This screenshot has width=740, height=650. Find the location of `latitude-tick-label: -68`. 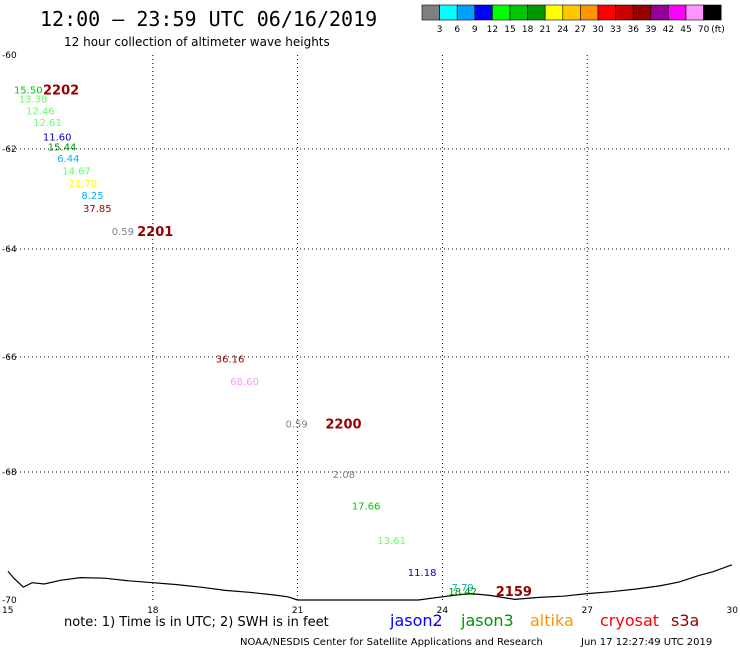

latitude-tick-label: -68 is located at coordinates (9, 473).